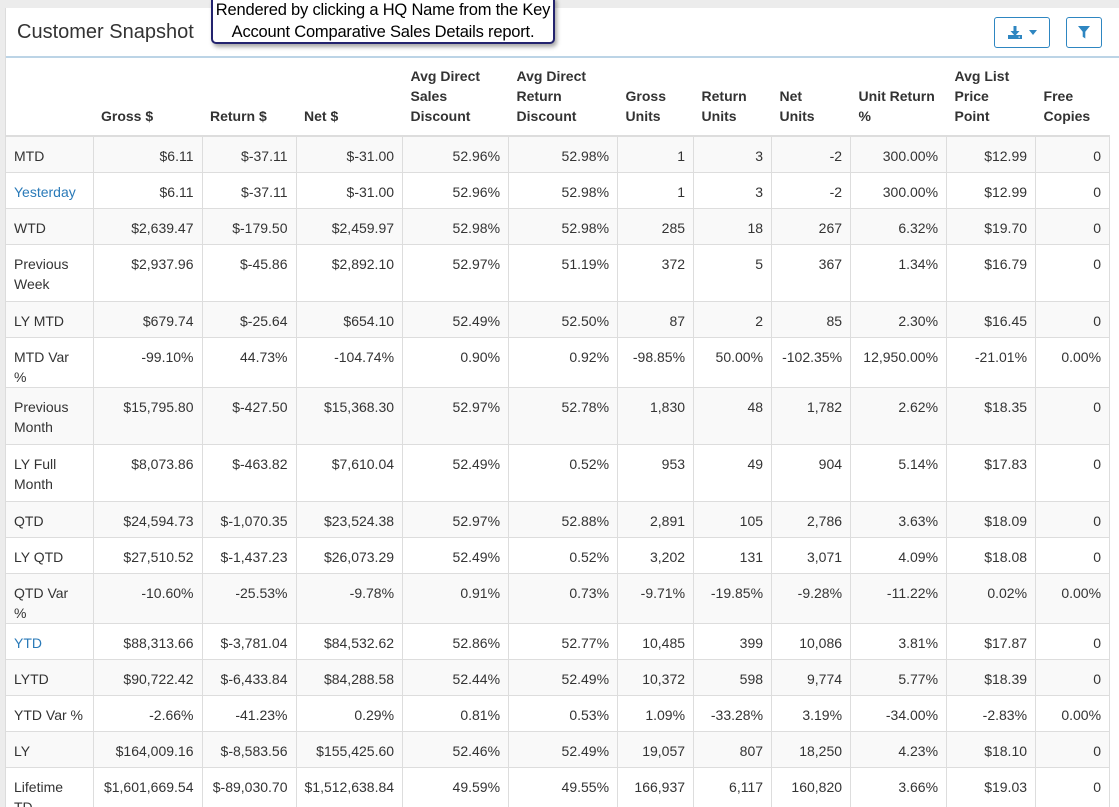  I want to click on column-header-text: Avg Direct, so click(445, 76).